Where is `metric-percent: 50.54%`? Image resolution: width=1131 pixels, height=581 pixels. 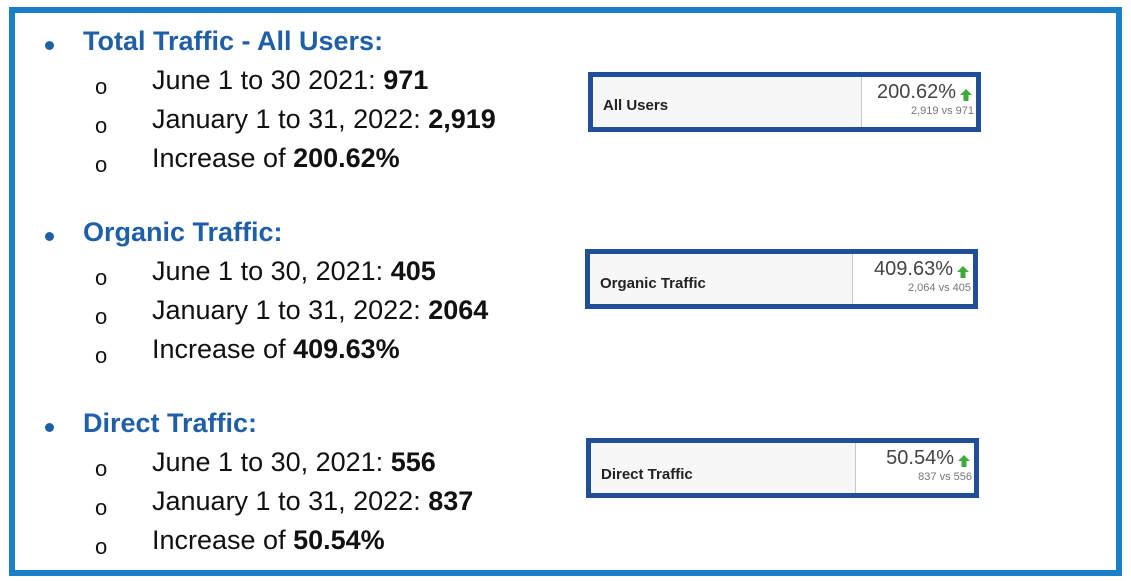 metric-percent: 50.54% is located at coordinates (920, 458).